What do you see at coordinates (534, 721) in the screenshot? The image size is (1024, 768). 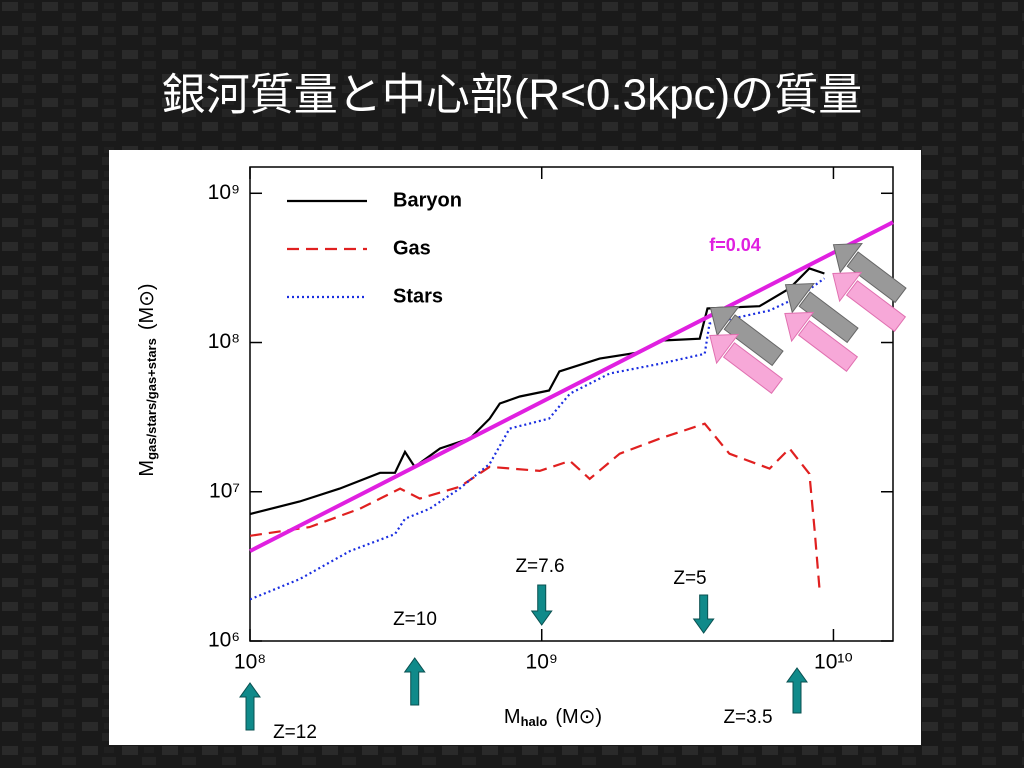 I see `x-axis-label-subscript: halo` at bounding box center [534, 721].